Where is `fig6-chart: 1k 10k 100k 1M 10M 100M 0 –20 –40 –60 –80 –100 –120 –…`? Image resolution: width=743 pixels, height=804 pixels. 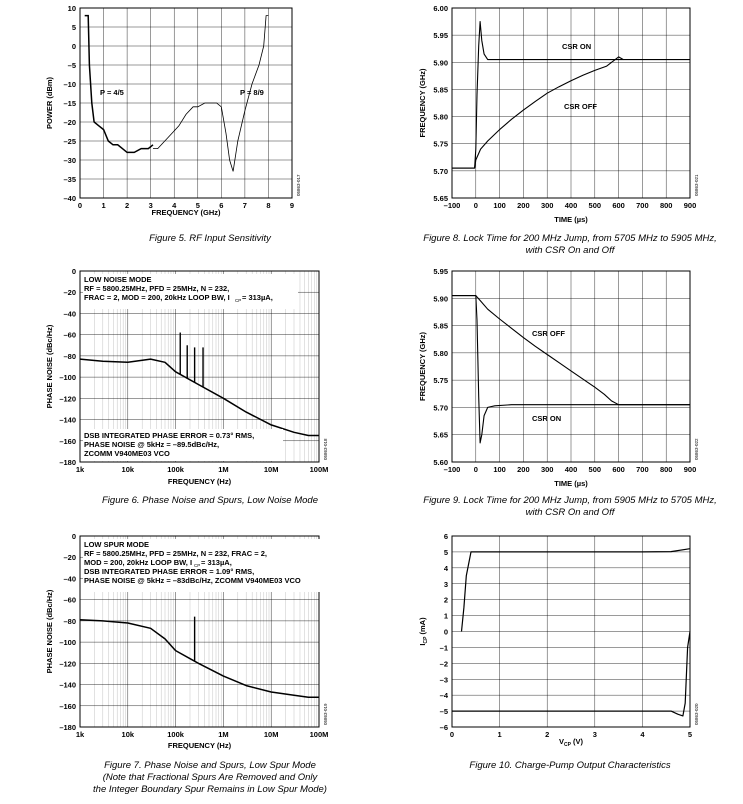 fig6-chart: 1k 10k 100k 1M 10M 100M 0 –20 –40 –60 –80 –100 –120 –… is located at coordinates (186, 376).